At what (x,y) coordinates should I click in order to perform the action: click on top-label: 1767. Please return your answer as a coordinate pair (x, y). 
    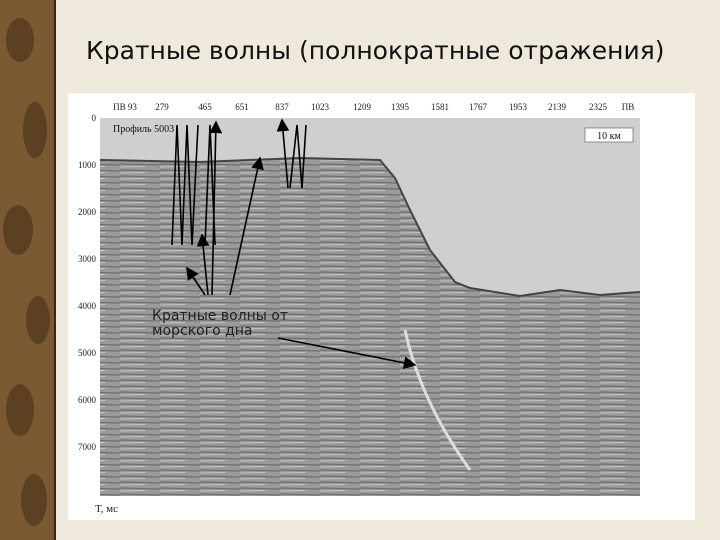
    Looking at the image, I should click on (478, 107).